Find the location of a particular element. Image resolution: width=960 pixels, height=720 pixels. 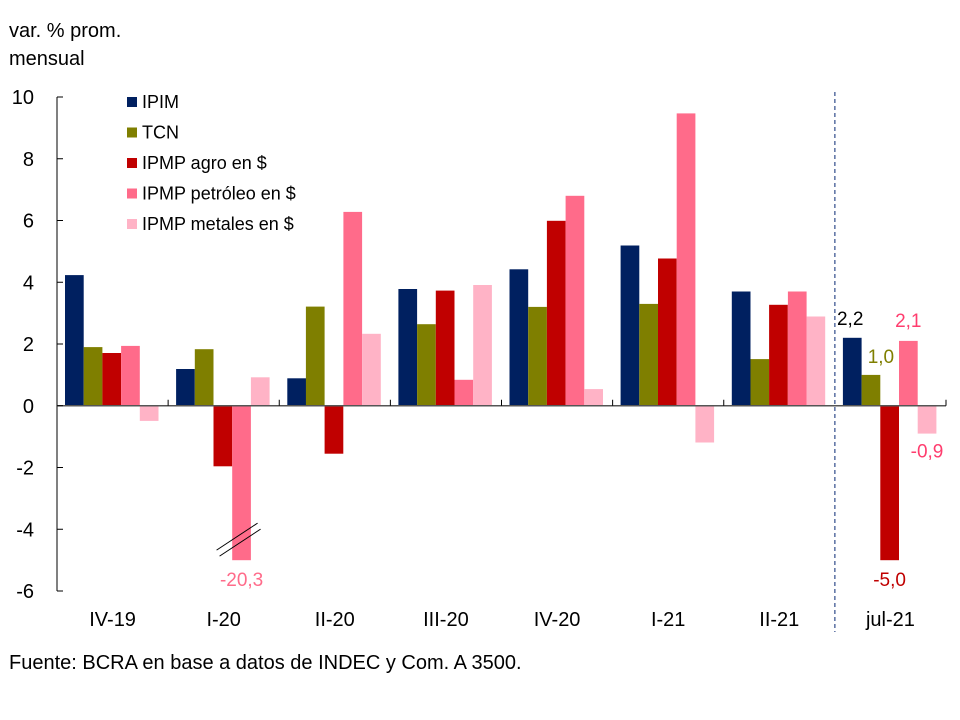

bar-ipmp-petr-leo-en--iv-19 is located at coordinates (130, 375).